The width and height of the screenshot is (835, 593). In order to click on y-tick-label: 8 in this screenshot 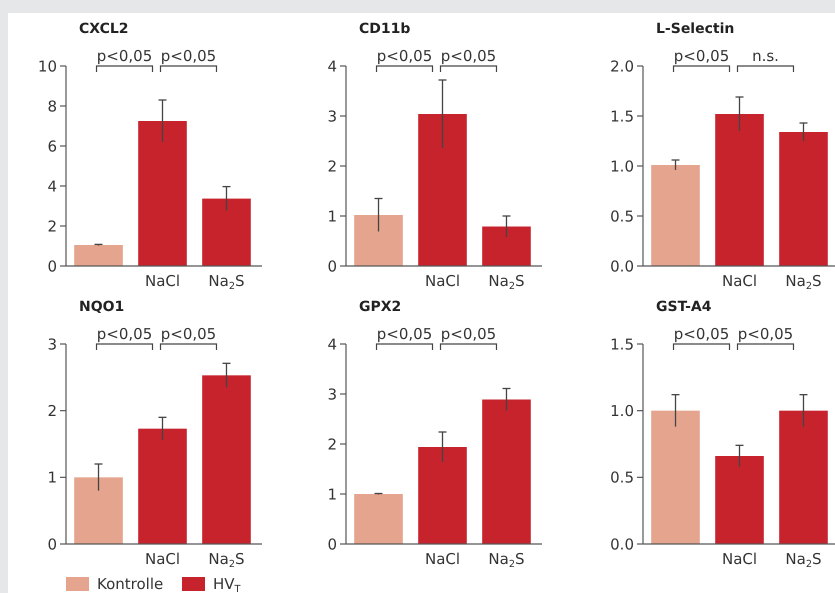, I will do `click(52, 106)`.